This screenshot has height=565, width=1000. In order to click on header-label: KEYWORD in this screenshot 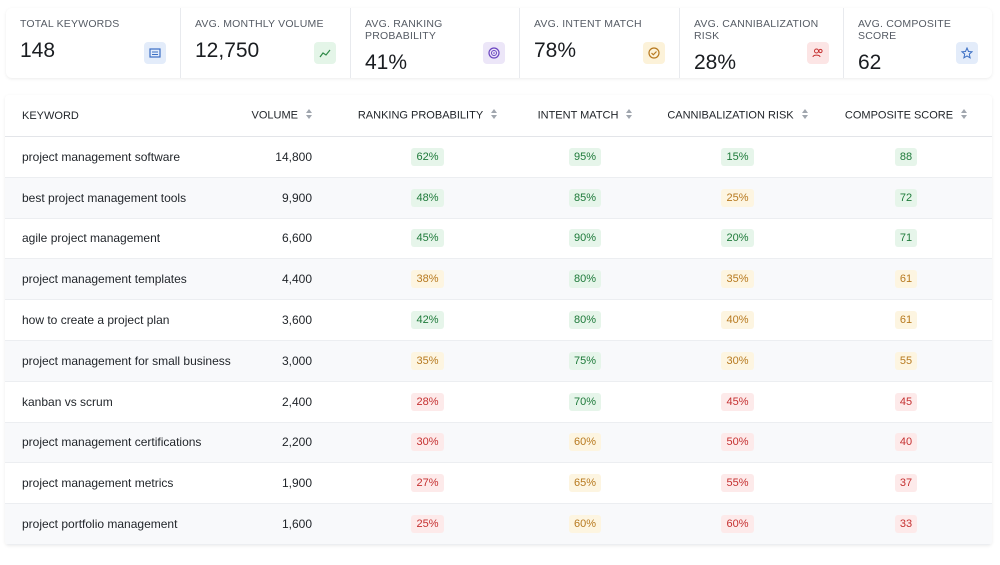, I will do `click(50, 115)`.